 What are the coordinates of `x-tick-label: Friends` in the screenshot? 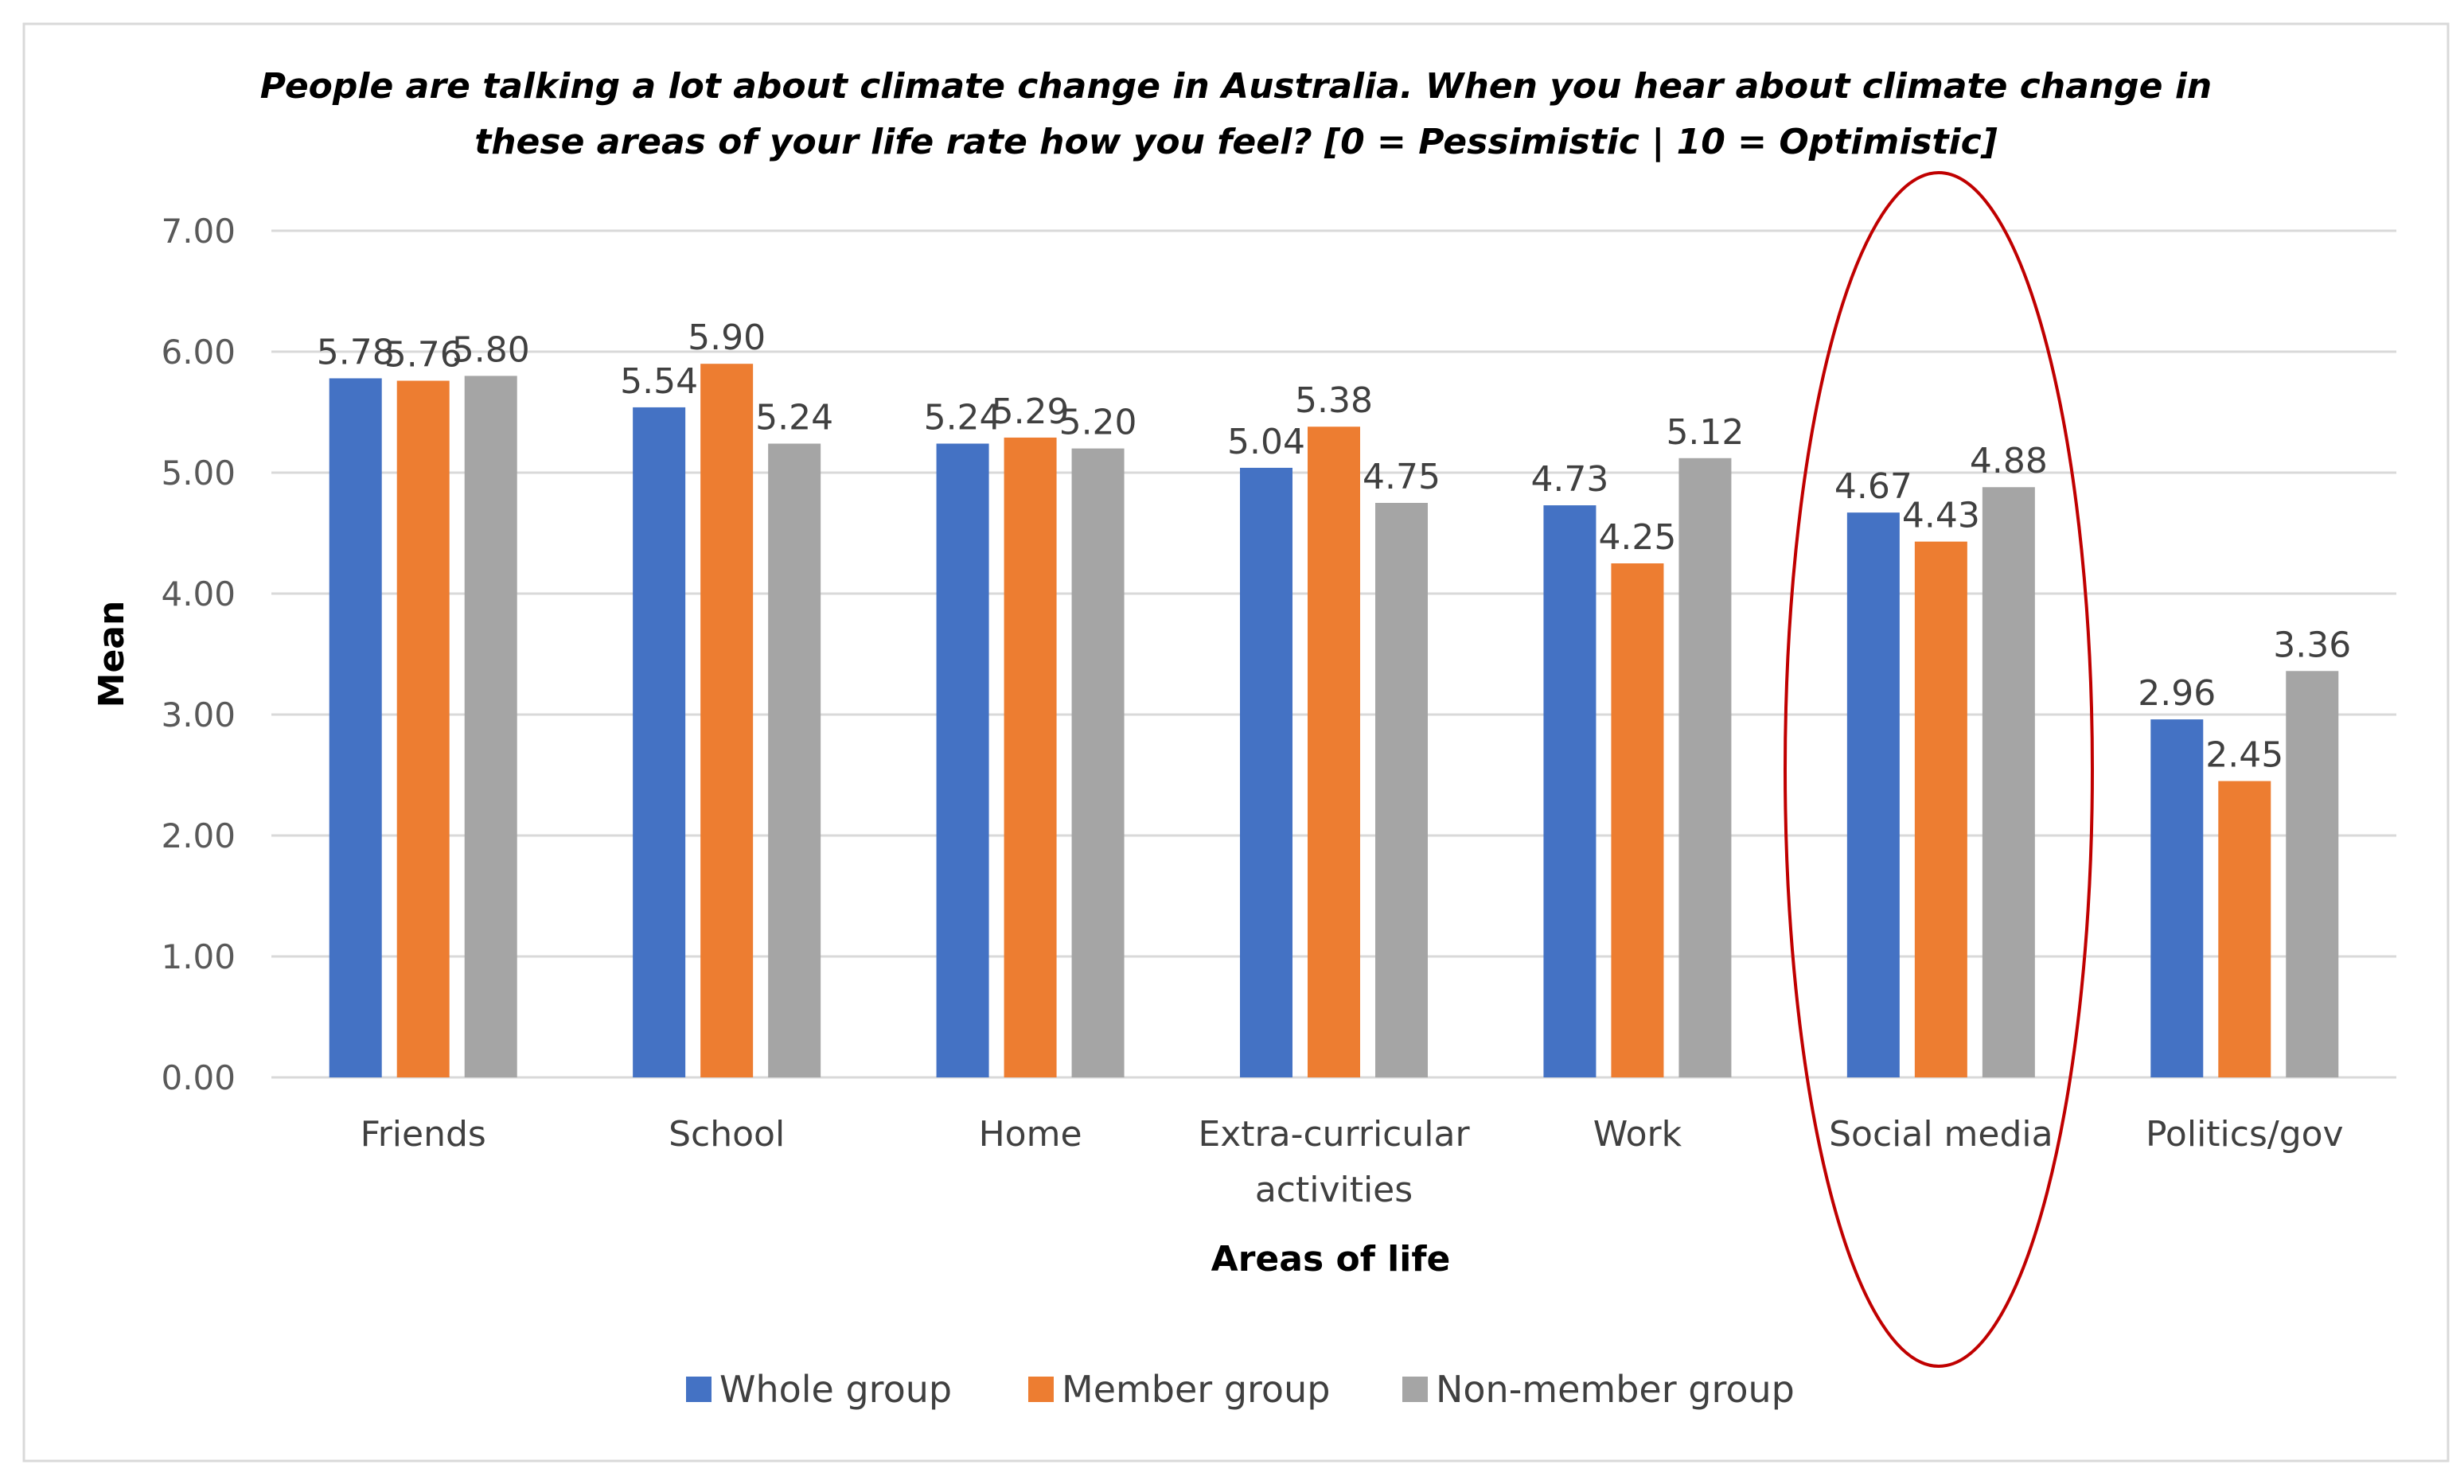 It's located at (423, 1134).